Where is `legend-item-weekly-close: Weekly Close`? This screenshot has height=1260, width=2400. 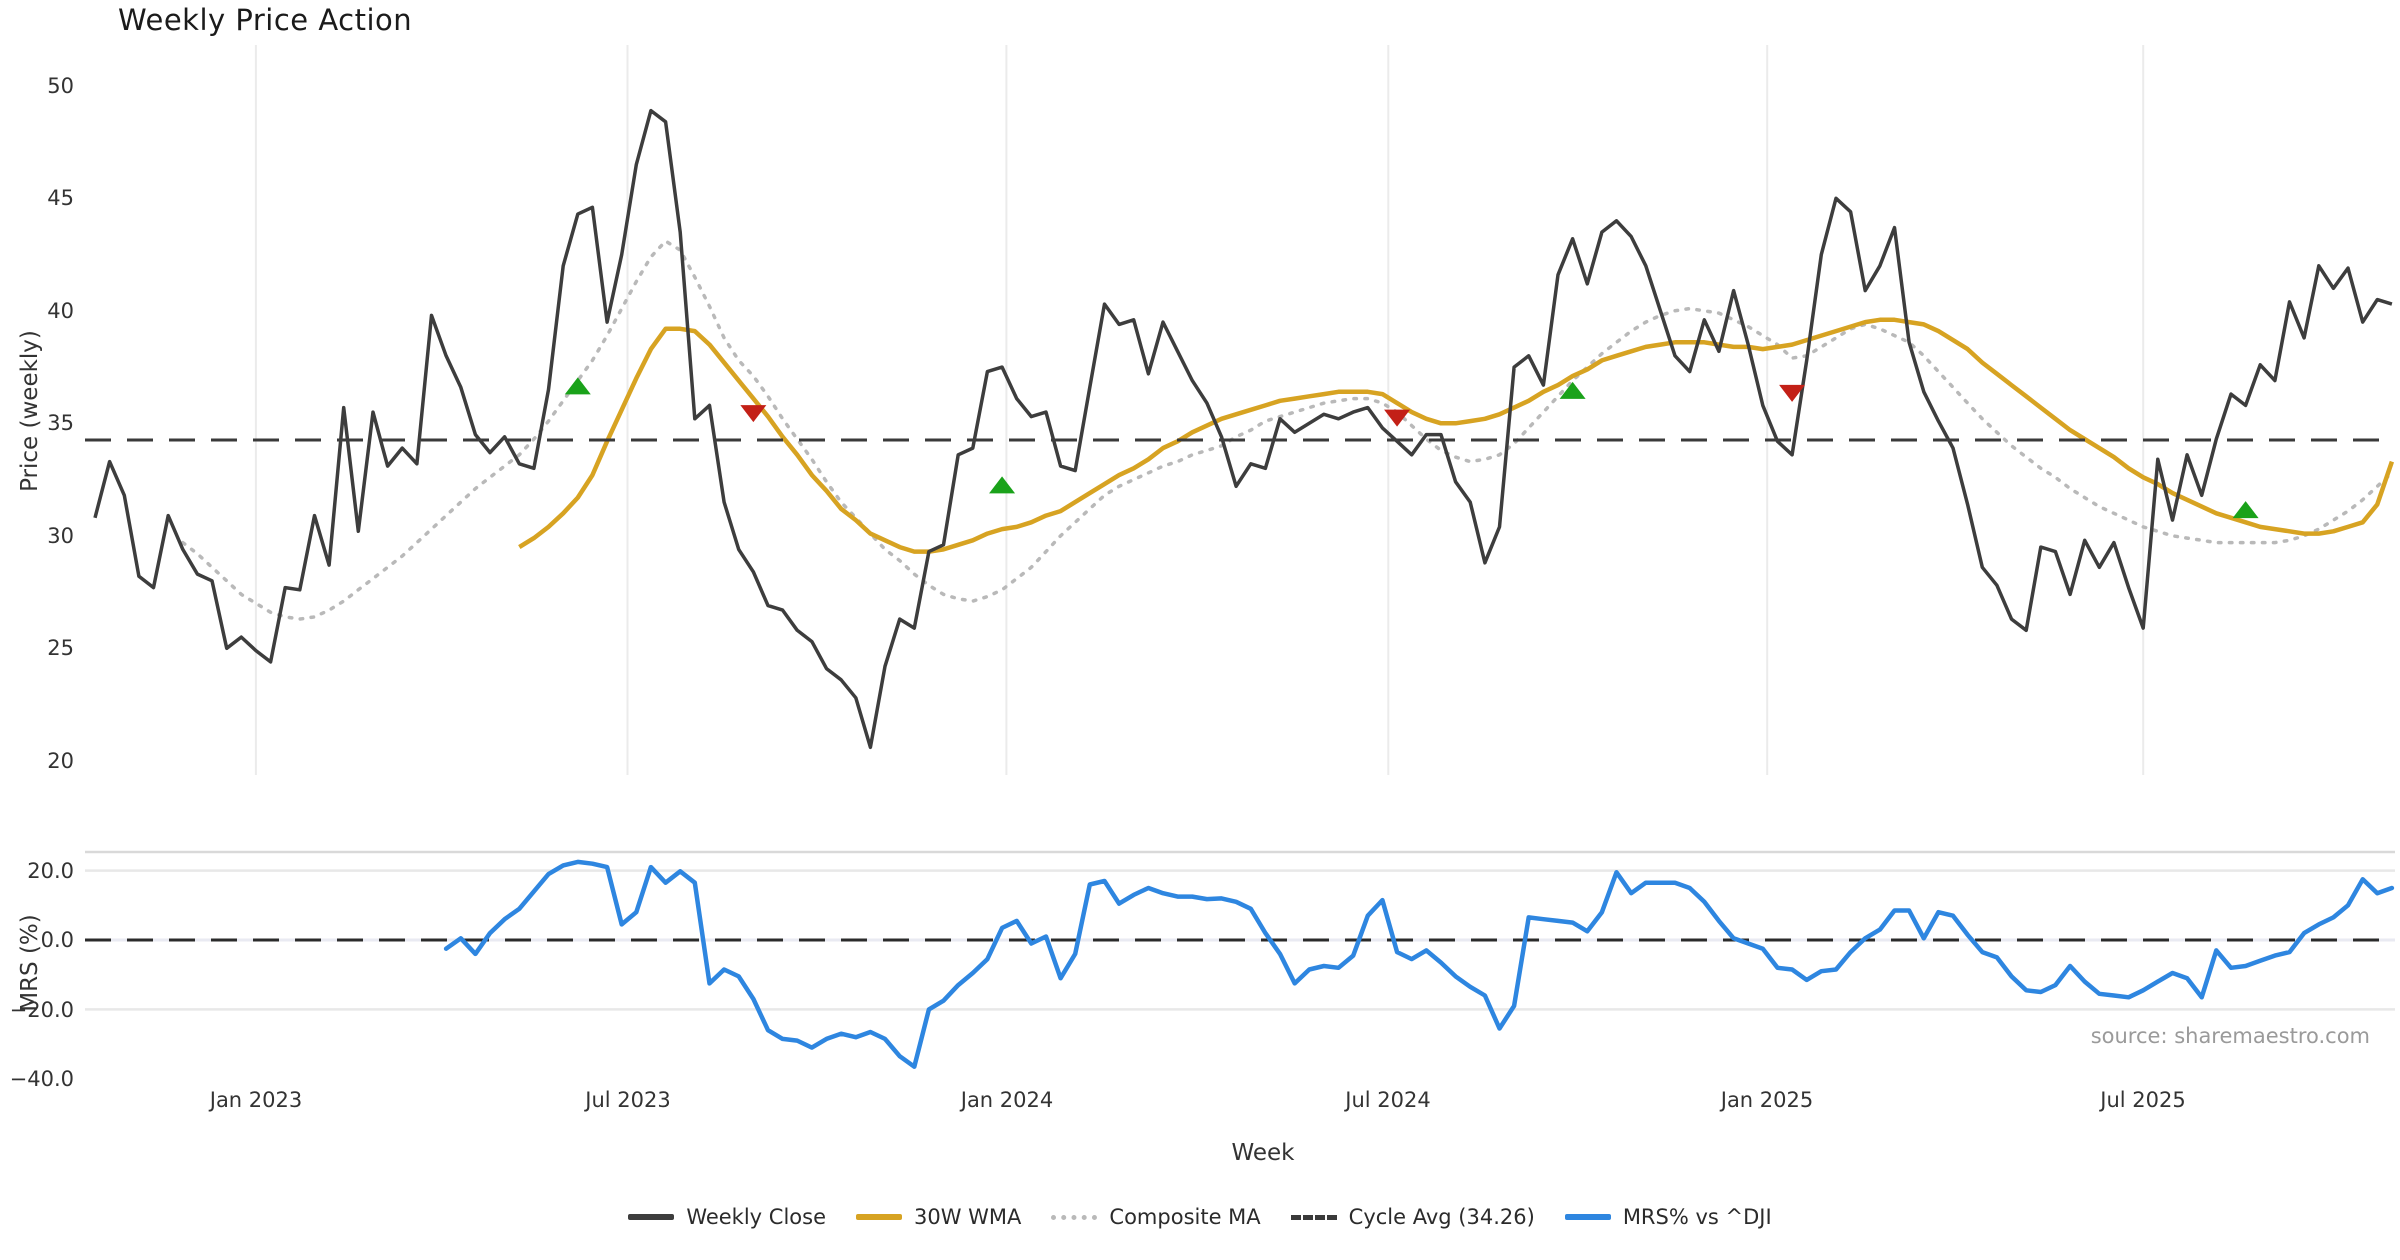 legend-item-weekly-close: Weekly Close is located at coordinates (727, 1217).